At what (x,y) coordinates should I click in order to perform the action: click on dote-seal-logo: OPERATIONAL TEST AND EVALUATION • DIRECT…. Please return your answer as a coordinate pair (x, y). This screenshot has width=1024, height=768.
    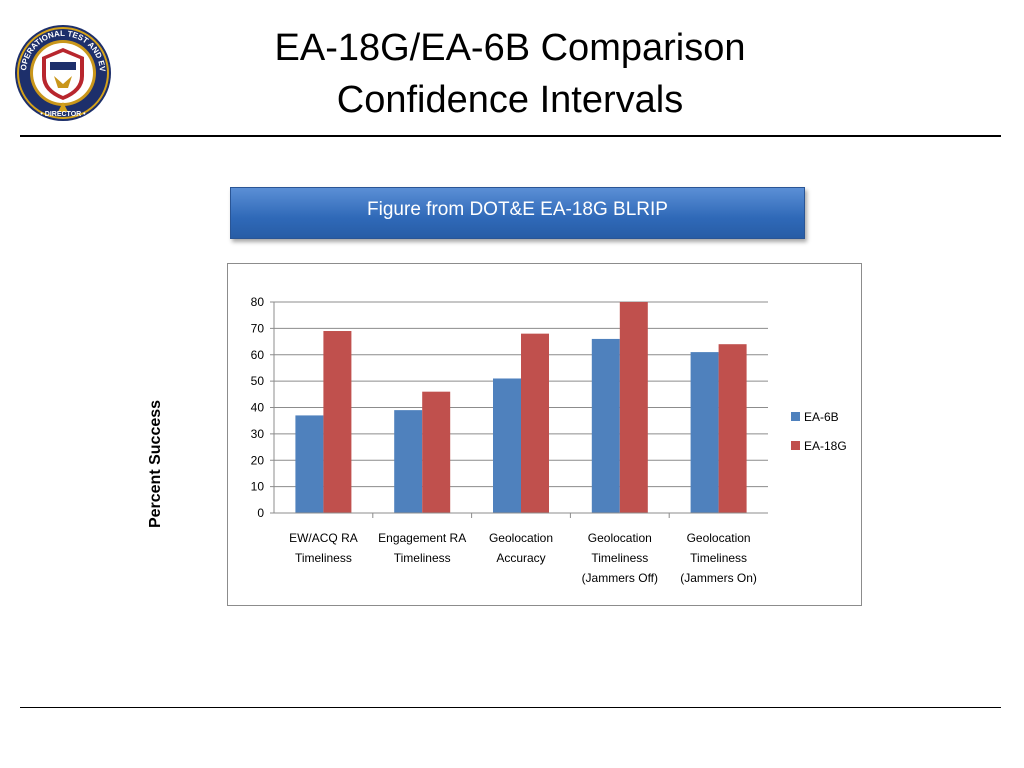
    Looking at the image, I should click on (61, 69).